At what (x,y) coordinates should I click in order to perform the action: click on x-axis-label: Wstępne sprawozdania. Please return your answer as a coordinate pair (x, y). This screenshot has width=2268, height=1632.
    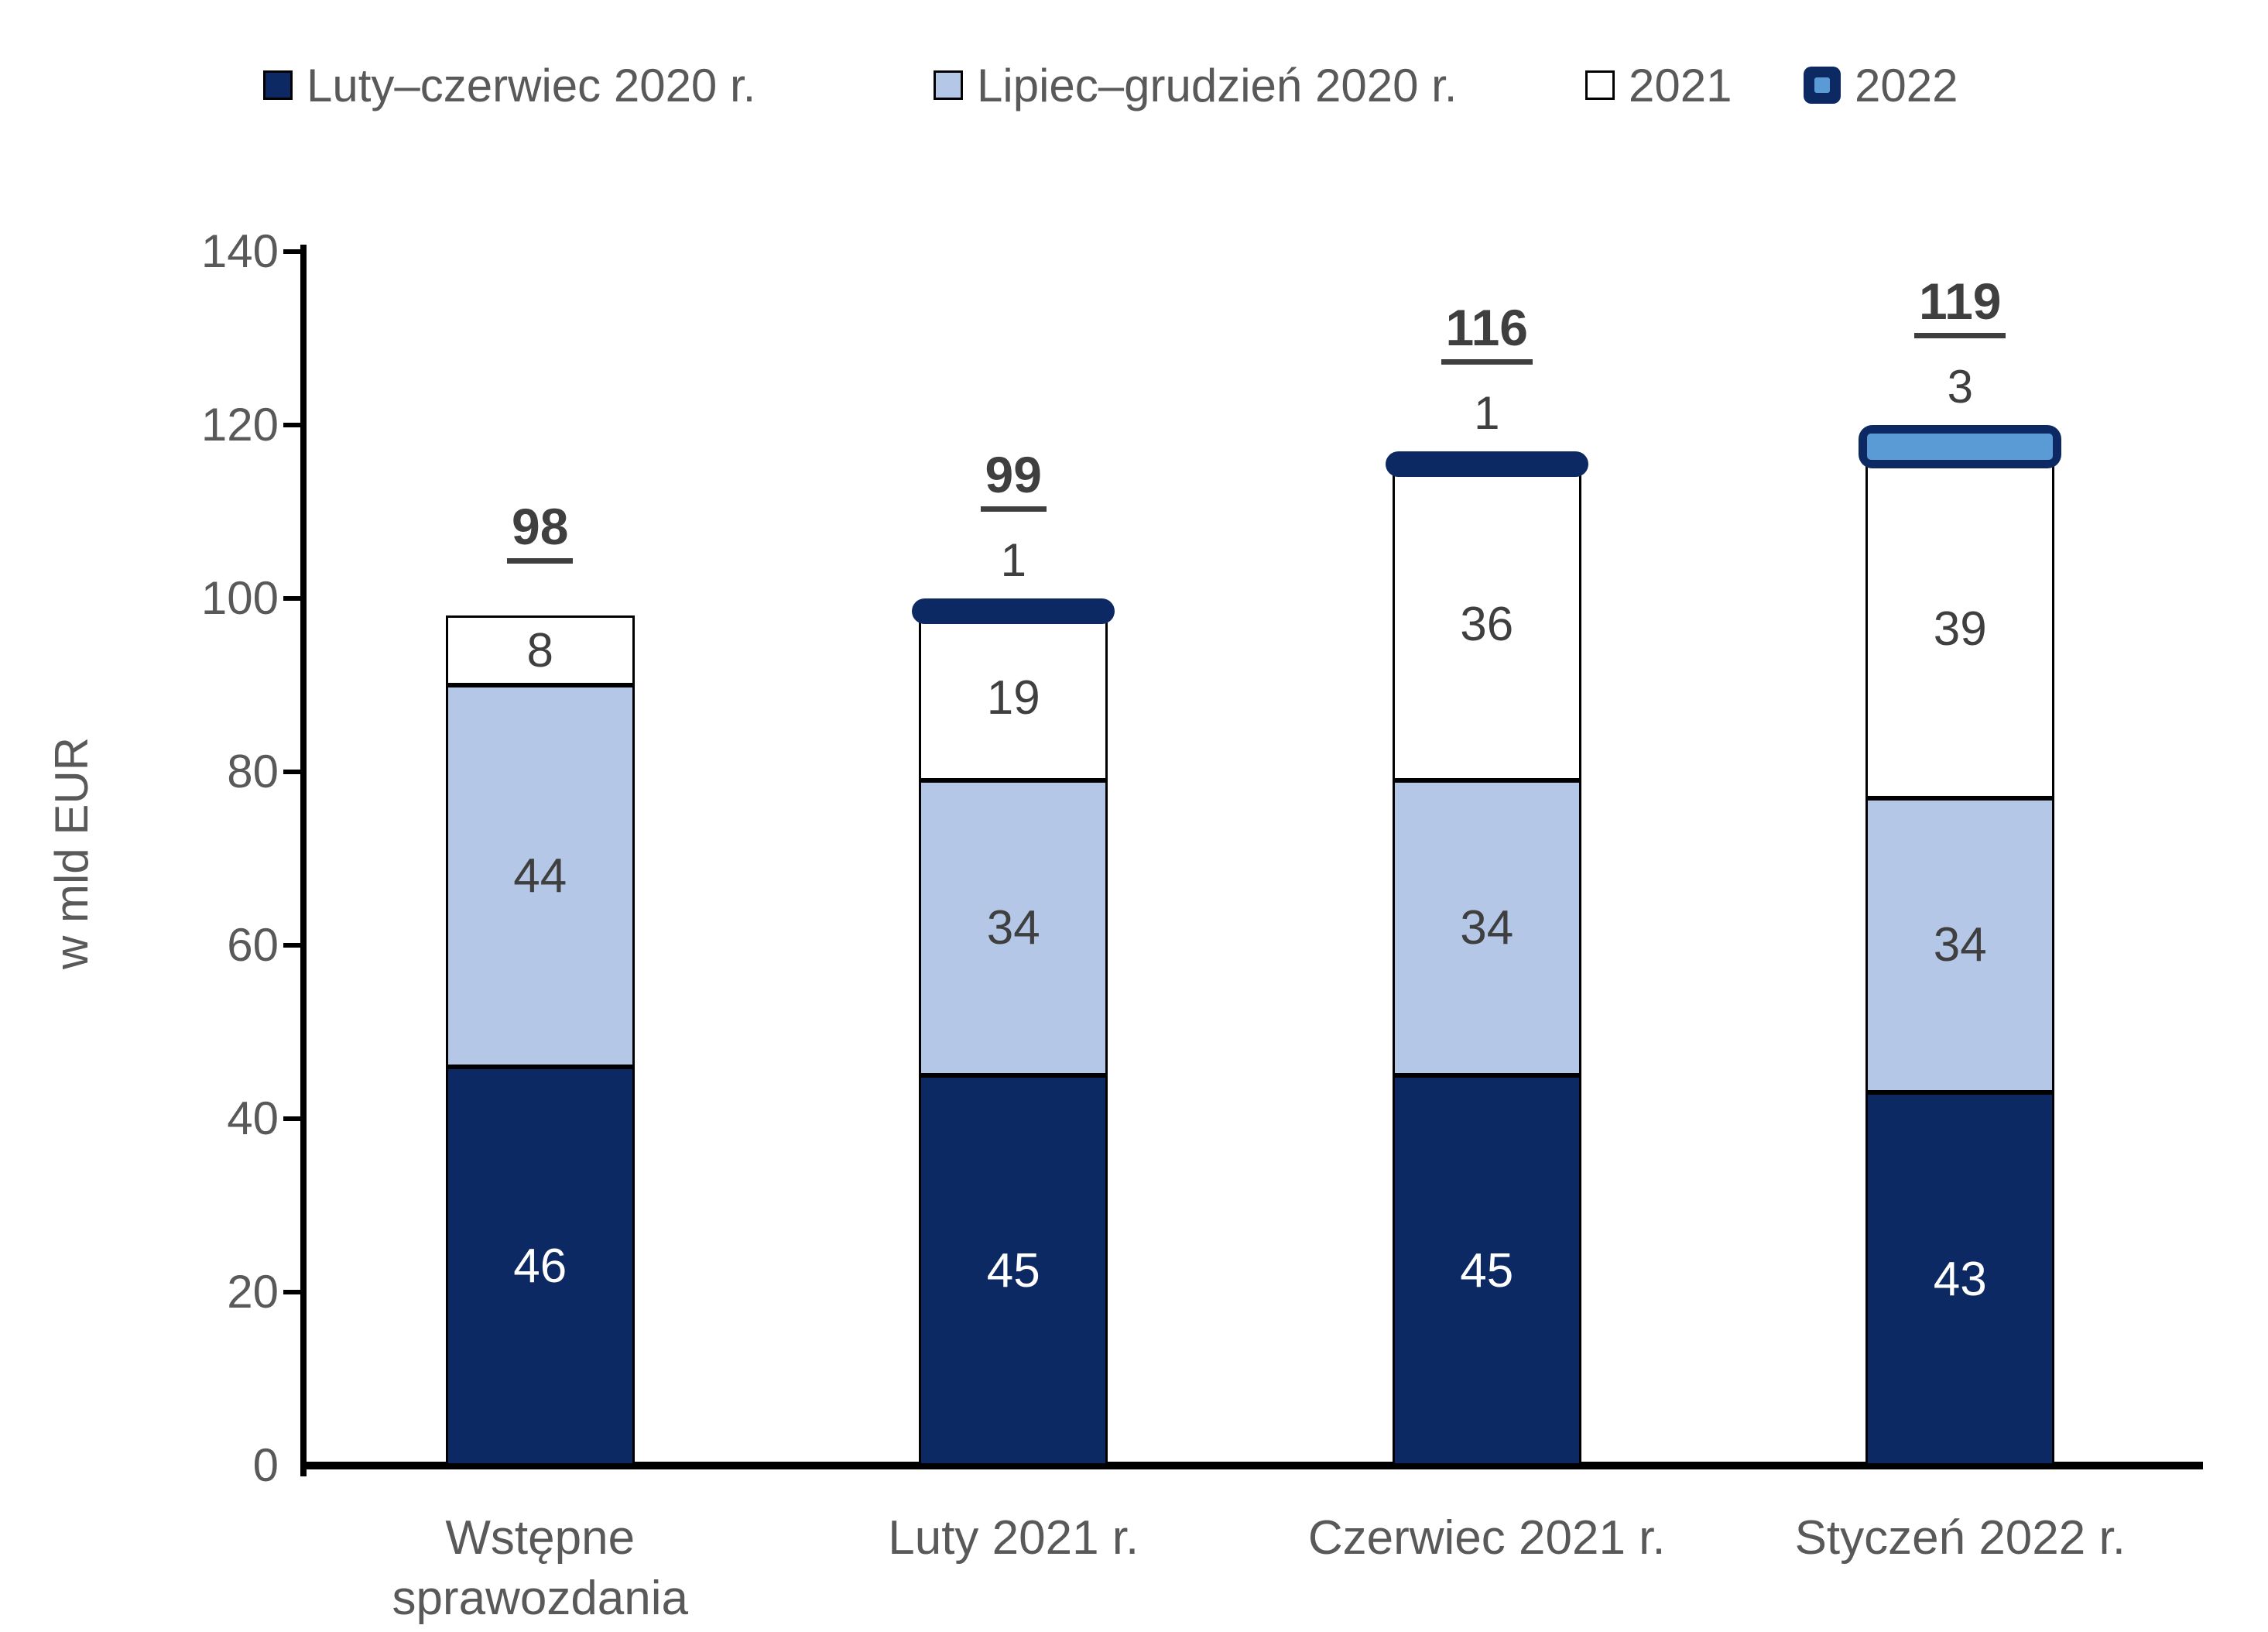
    Looking at the image, I should click on (540, 1568).